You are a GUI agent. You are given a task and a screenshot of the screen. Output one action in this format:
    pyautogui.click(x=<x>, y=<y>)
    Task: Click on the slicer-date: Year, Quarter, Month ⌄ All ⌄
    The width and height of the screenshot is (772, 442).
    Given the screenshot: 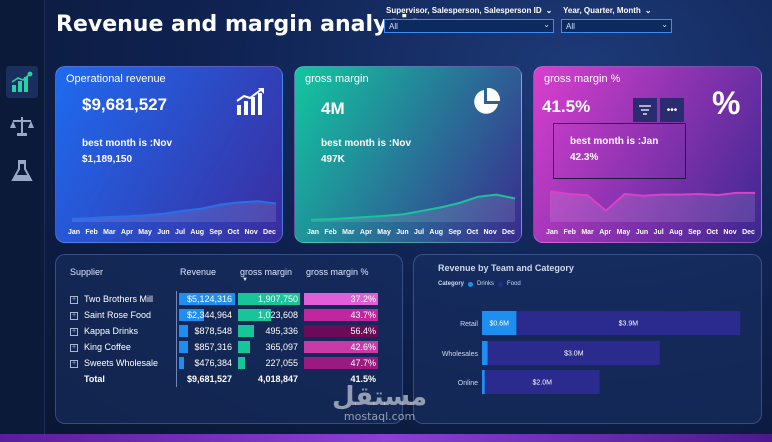 What is the action you would take?
    pyautogui.click(x=616, y=19)
    